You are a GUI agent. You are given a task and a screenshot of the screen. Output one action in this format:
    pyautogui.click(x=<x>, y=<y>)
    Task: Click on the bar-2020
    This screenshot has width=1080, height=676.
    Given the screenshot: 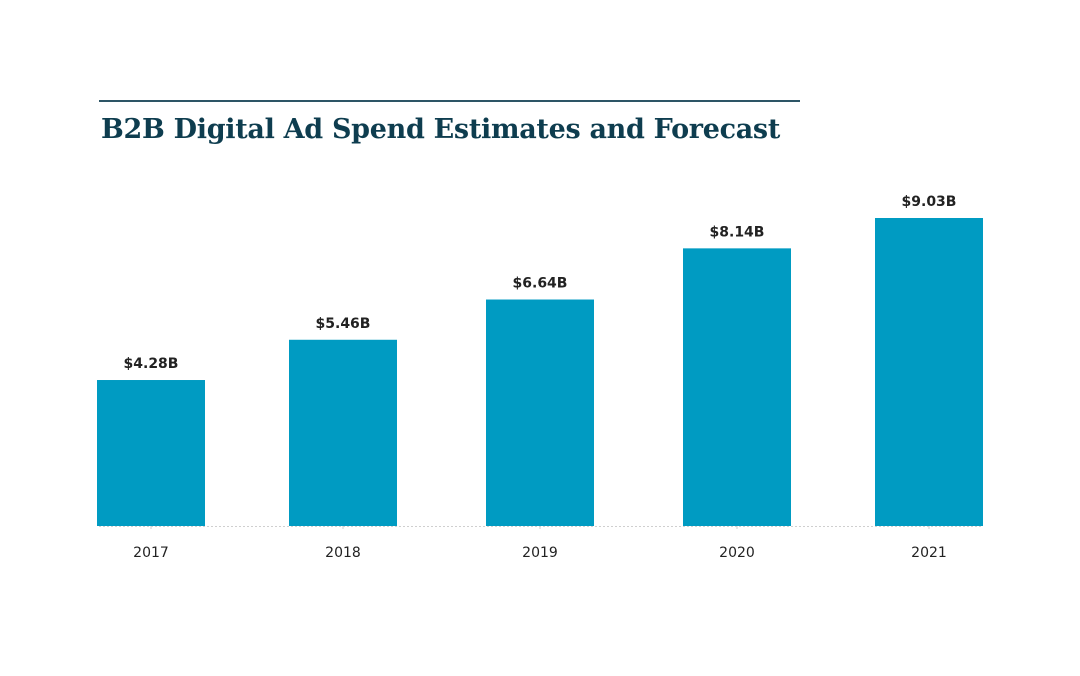 What is the action you would take?
    pyautogui.click(x=737, y=387)
    